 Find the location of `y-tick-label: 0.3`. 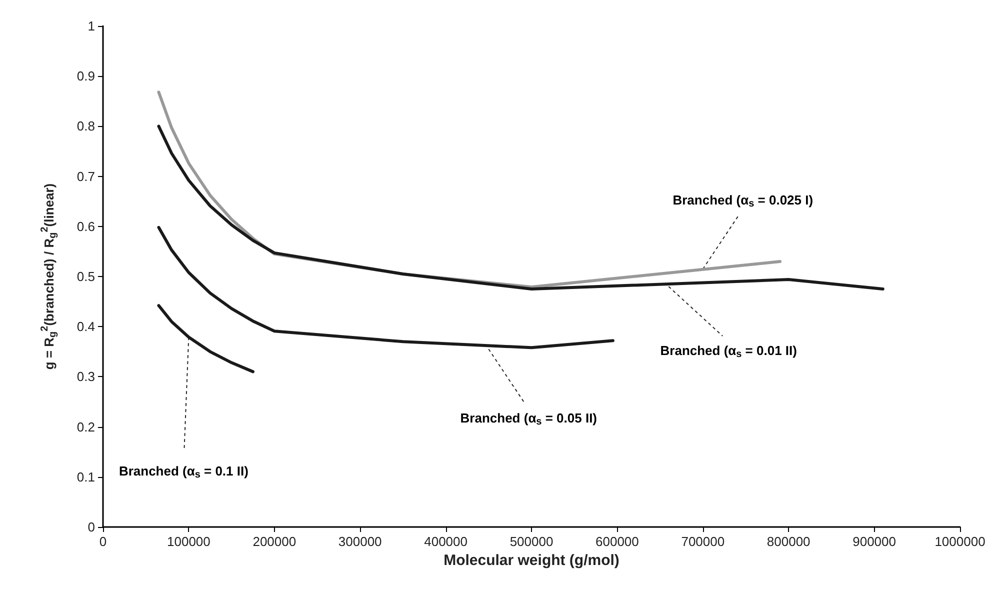

y-tick-label: 0.3 is located at coordinates (85, 376).